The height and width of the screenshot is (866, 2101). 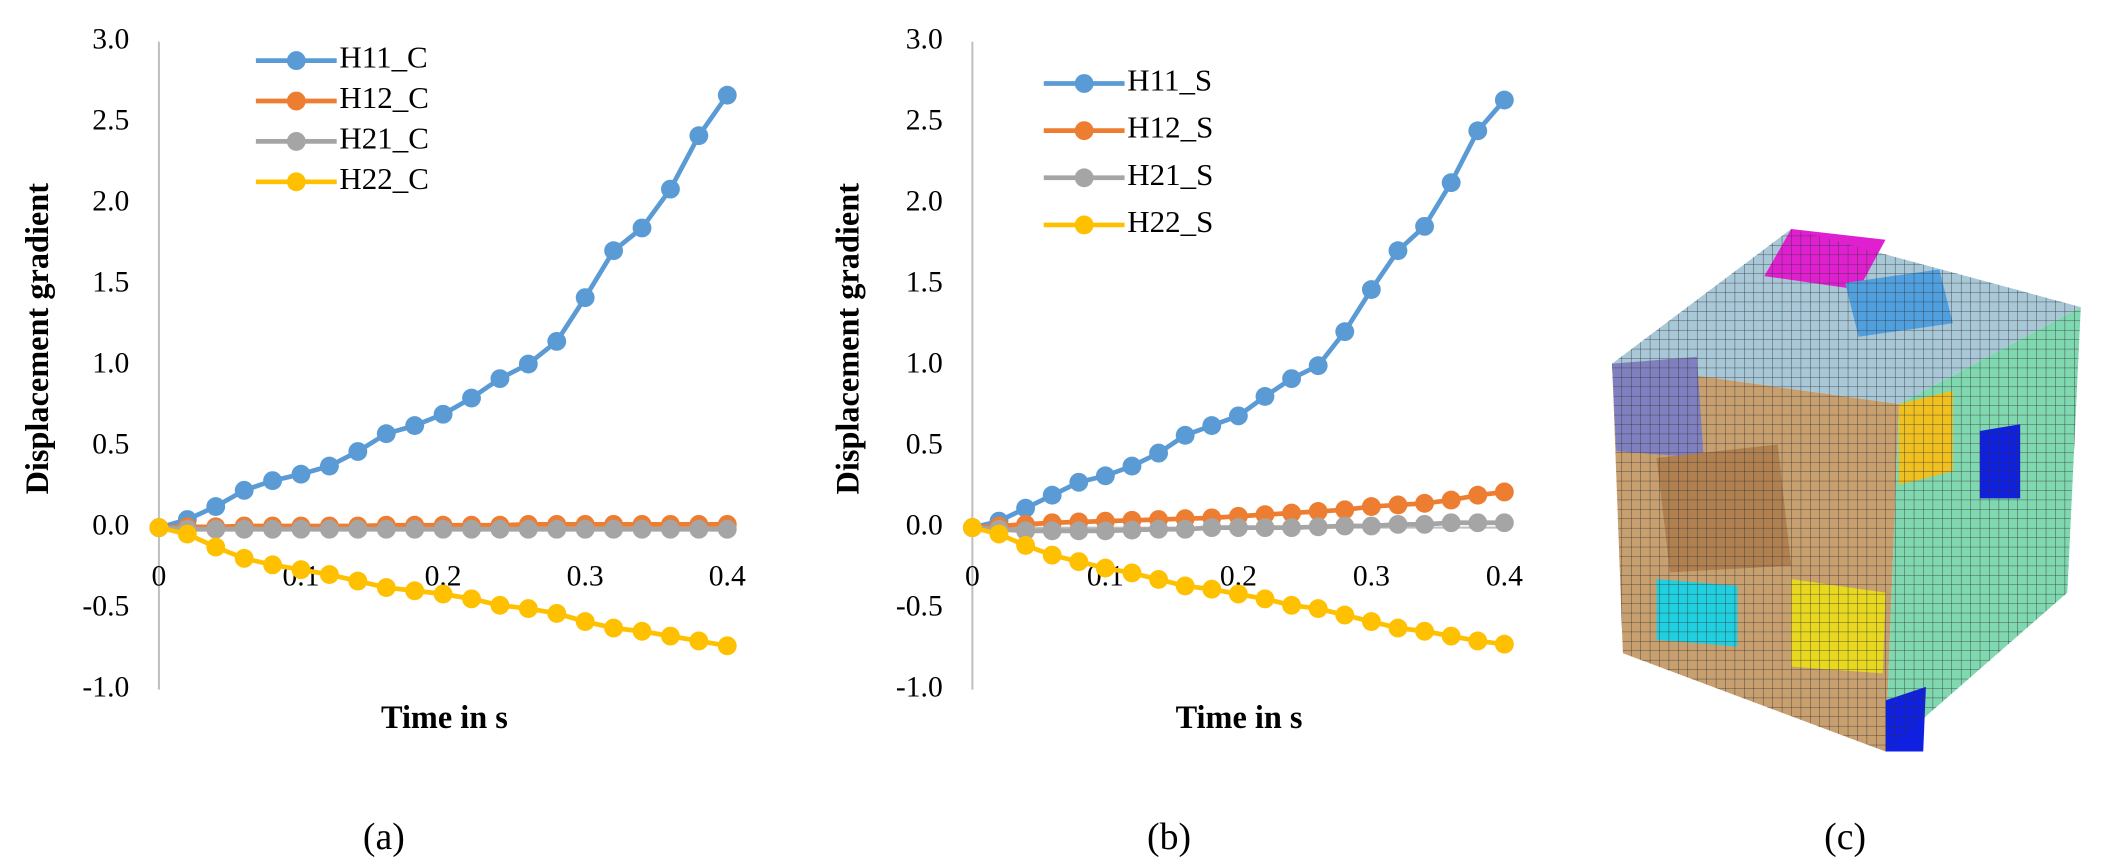 I want to click on x-axis-label: Time in s, so click(x=444, y=717).